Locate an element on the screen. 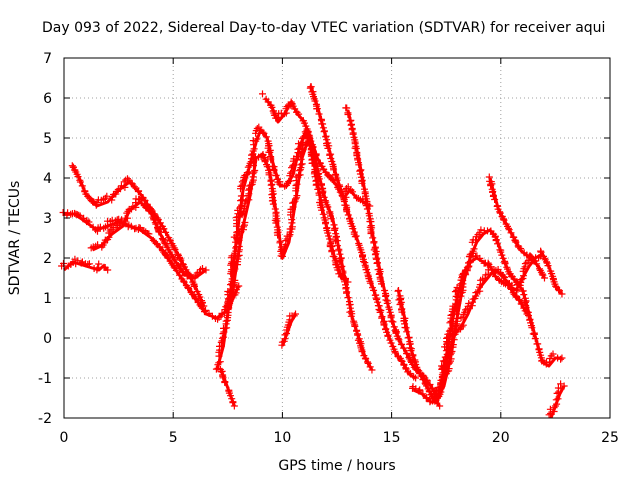  series-sat-e is located at coordinates (288, 221).